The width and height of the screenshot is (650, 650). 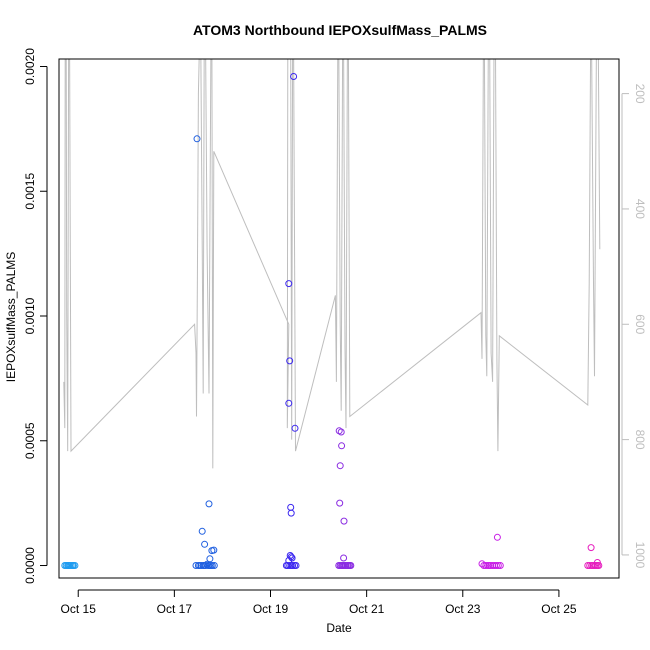 I want to click on y-tick-label: 0.0005, so click(x=30, y=440).